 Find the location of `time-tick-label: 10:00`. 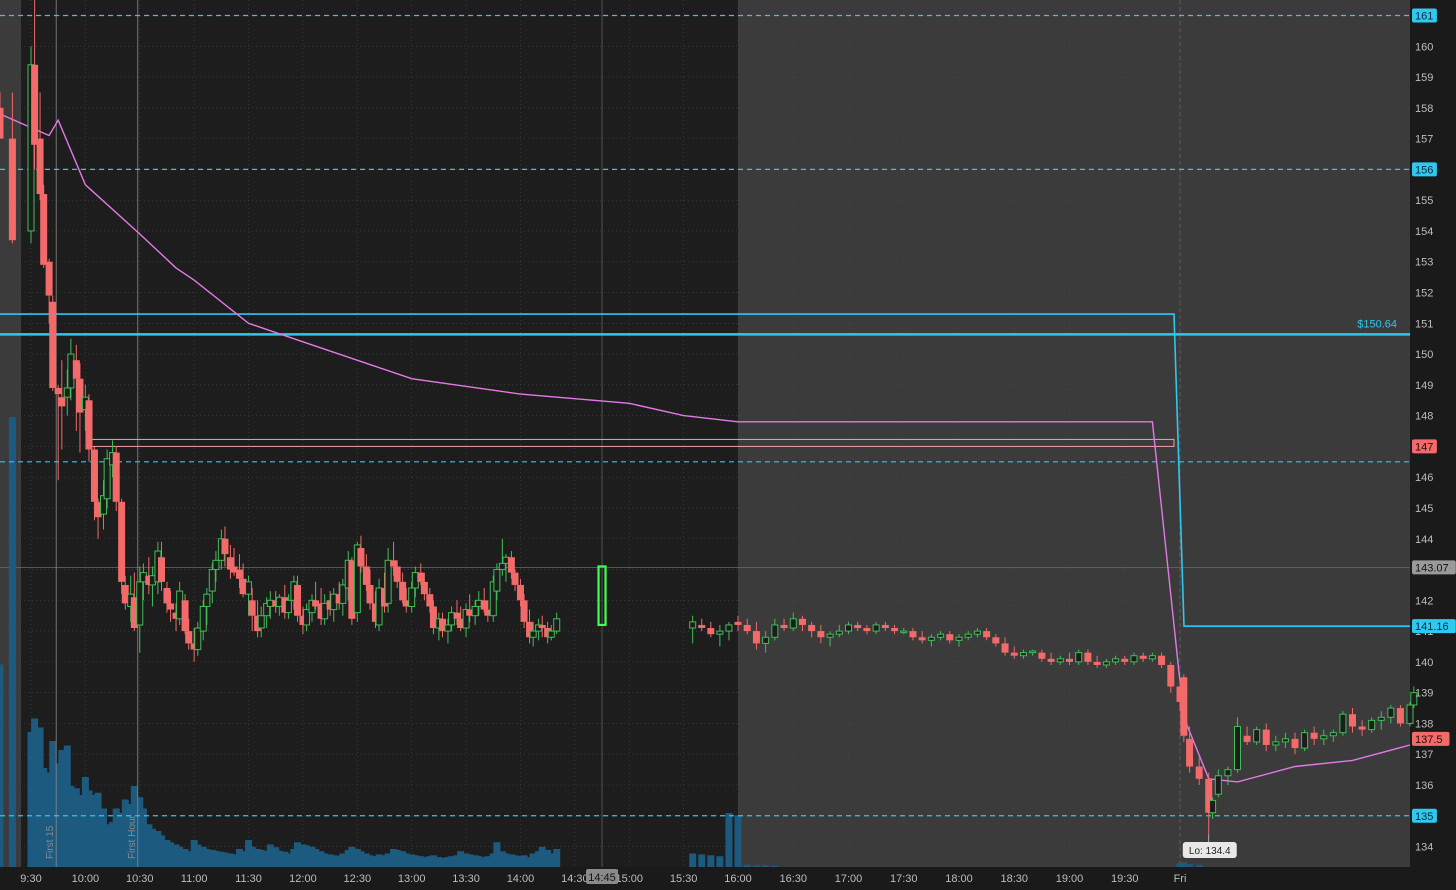

time-tick-label: 10:00 is located at coordinates (86, 879).